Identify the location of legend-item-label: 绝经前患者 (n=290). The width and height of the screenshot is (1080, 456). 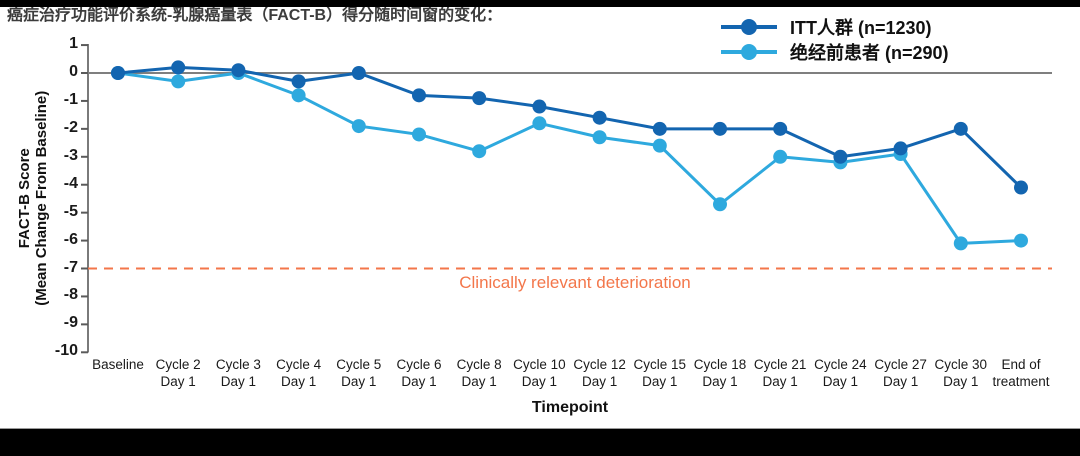
(869, 53).